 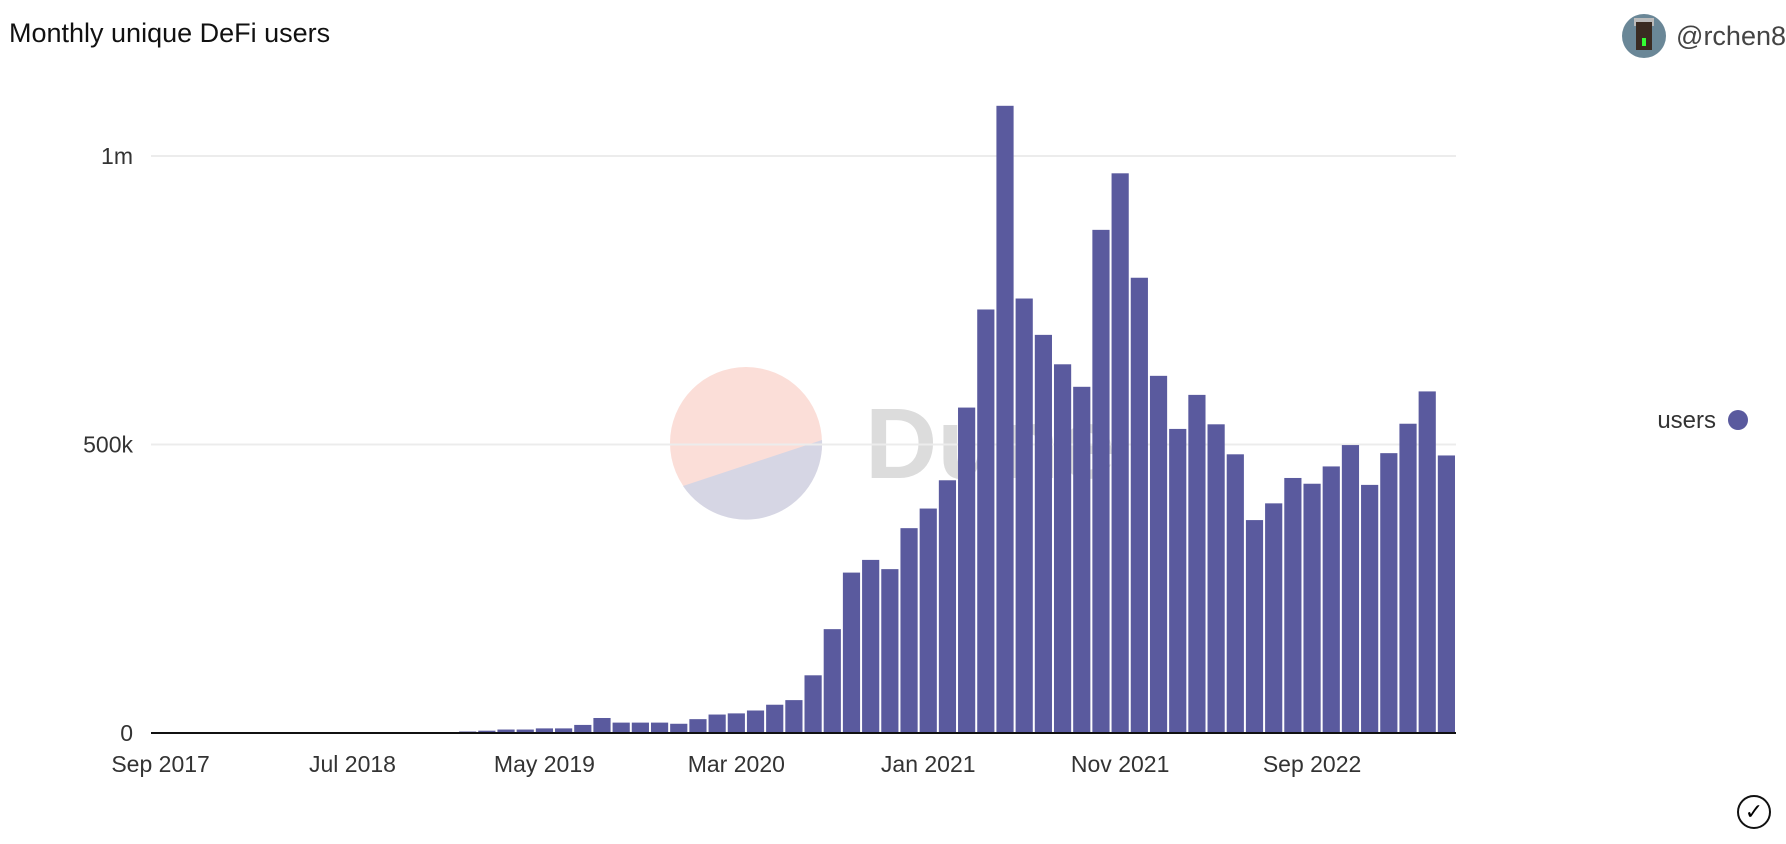 I want to click on x-tick-label: Jul 2018, so click(x=352, y=764).